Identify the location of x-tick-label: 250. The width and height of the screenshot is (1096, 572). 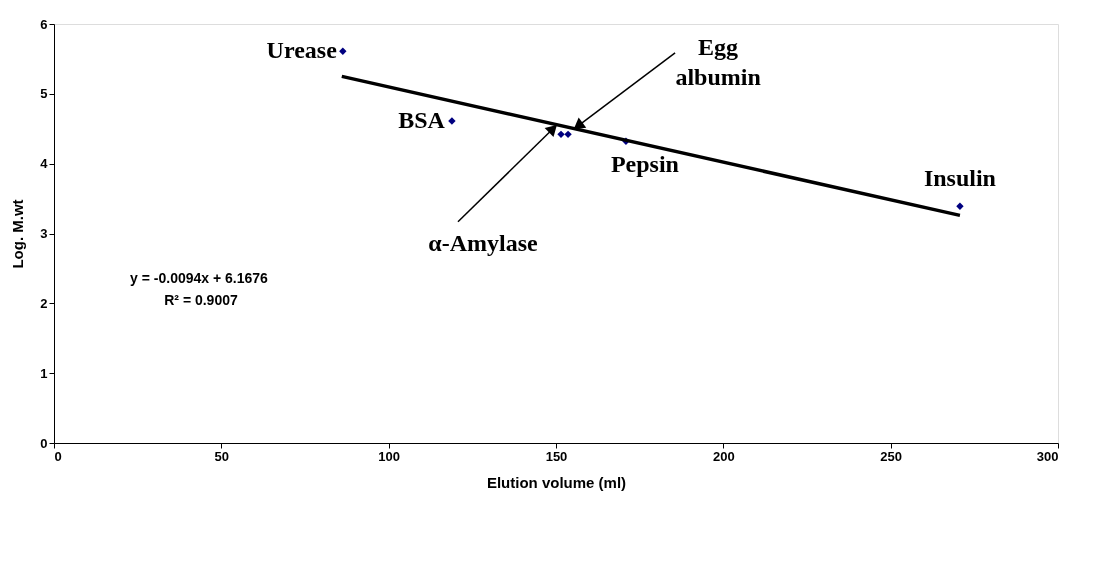
(891, 456).